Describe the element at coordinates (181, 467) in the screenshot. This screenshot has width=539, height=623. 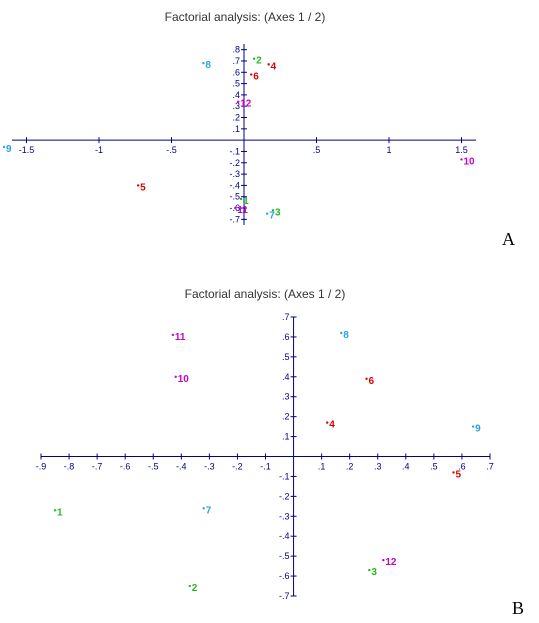
I see `x-tick-label: -.4` at that location.